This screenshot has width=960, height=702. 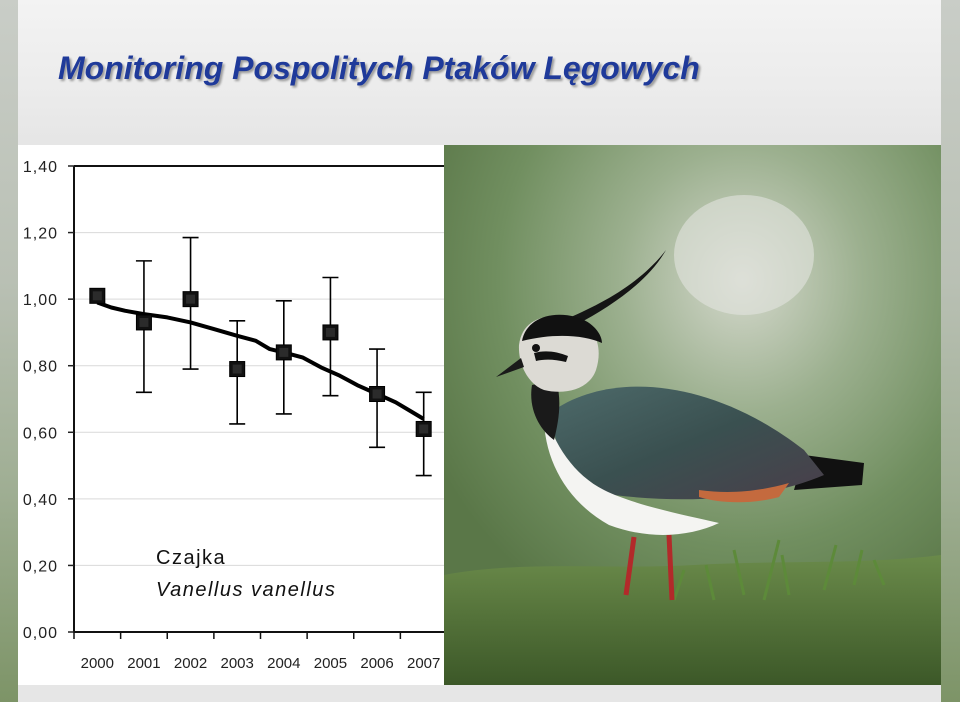 I want to click on y-tick-label: 0,00, so click(x=40, y=633).